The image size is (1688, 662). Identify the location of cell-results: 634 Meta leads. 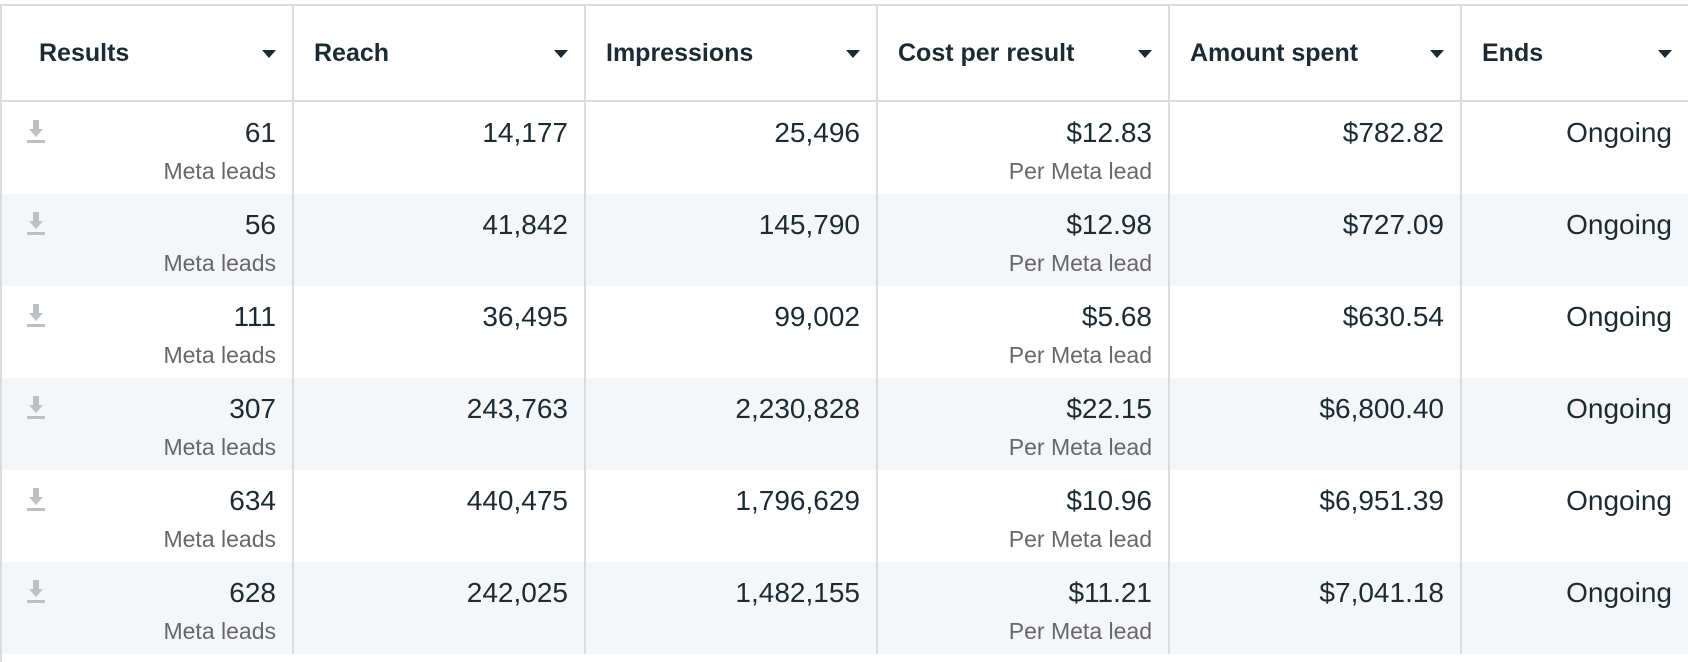
(148, 516).